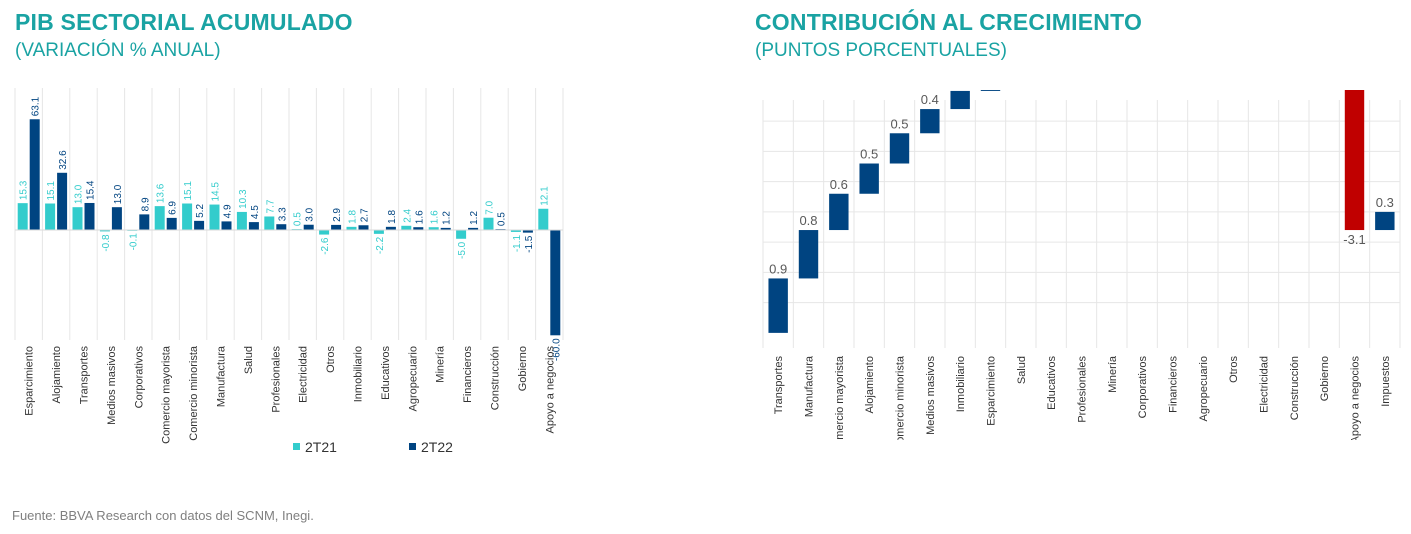  What do you see at coordinates (380, 245) in the screenshot?
I see `data-label: -2.2` at bounding box center [380, 245].